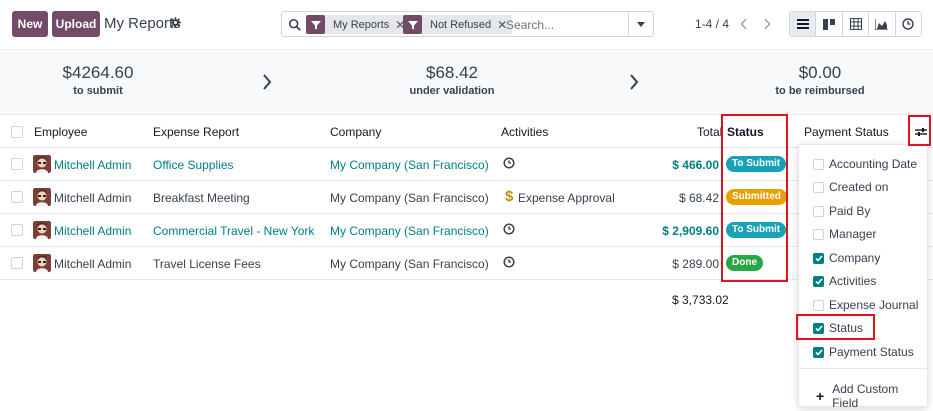 The image size is (933, 411). I want to click on summary-to-submit: $4264.60 to submit, so click(99, 80).